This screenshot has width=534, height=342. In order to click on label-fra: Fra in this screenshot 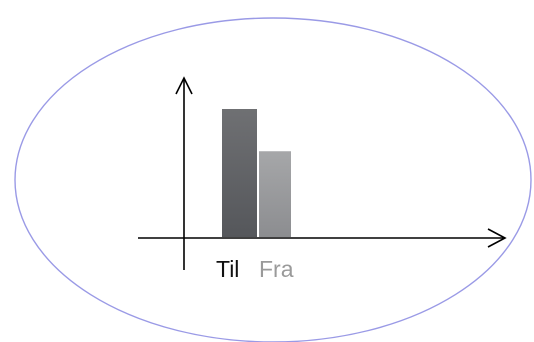, I will do `click(276, 269)`.